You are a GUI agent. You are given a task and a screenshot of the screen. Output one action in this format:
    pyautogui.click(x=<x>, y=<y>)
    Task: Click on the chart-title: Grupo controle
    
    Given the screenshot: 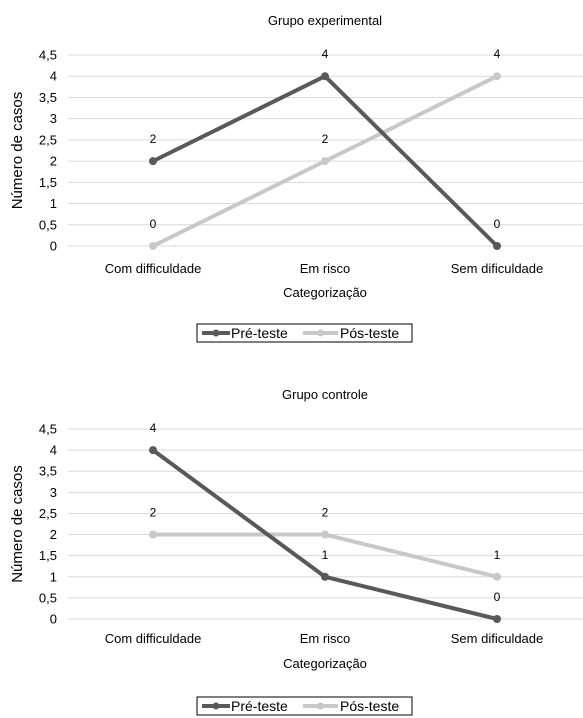 What is the action you would take?
    pyautogui.click(x=325, y=394)
    